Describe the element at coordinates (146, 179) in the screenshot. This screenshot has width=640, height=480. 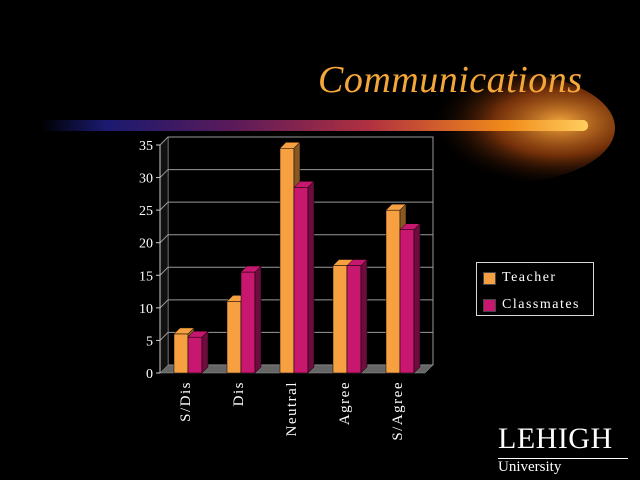
I see `y-tick-label: 30` at that location.